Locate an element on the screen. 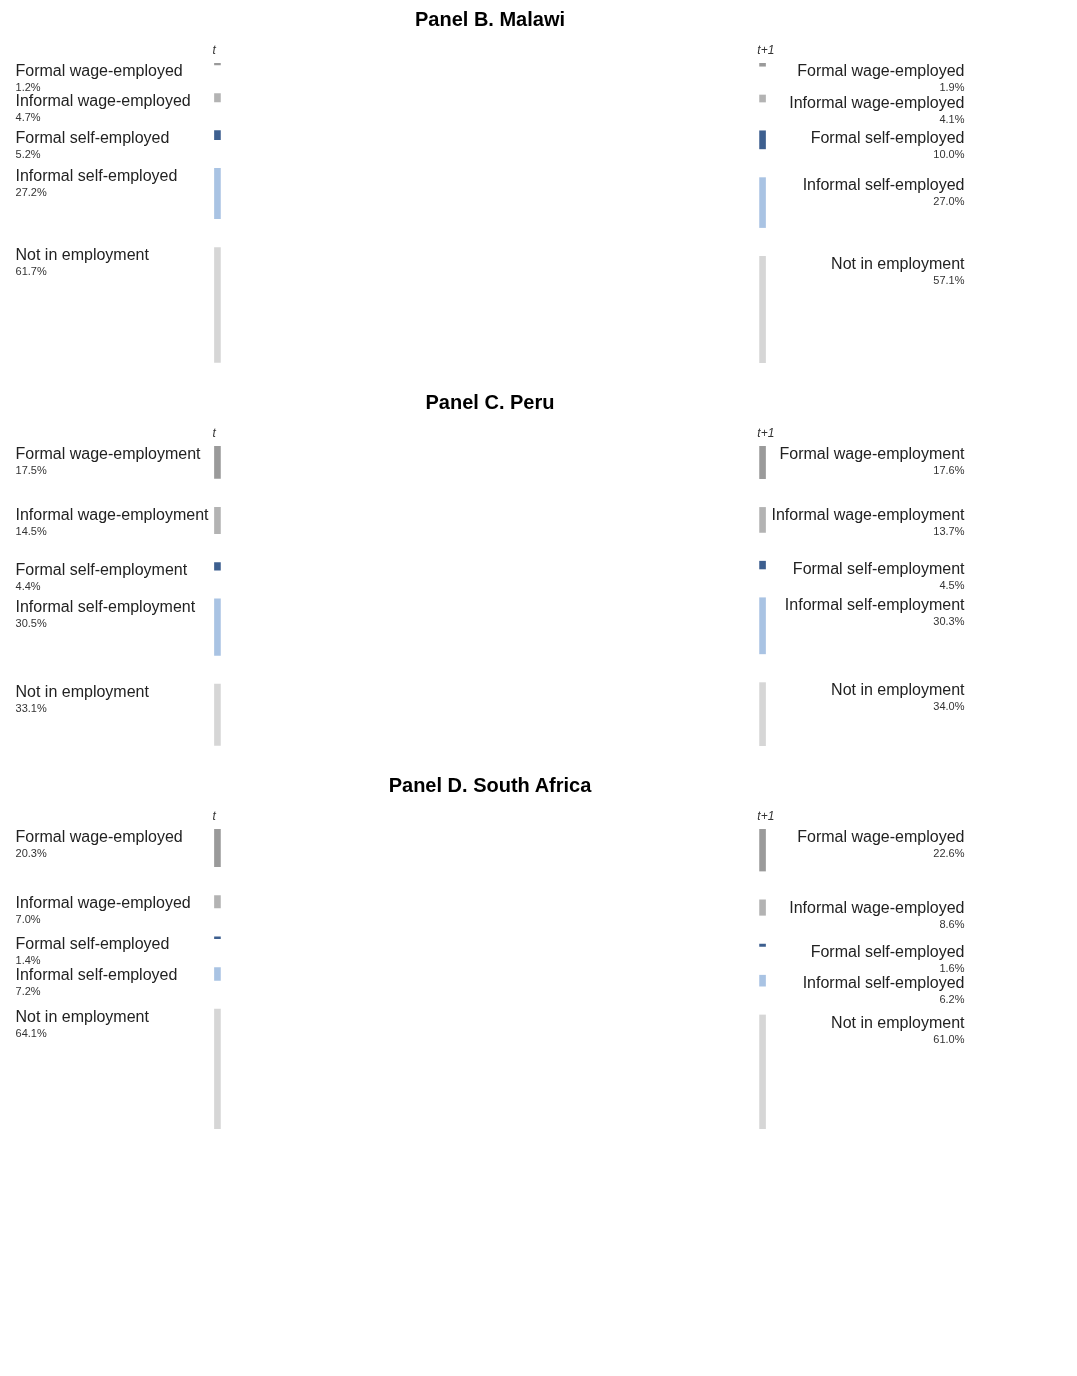 This screenshot has width=1077, height=1376. data-label: 1.9% is located at coordinates (952, 87).